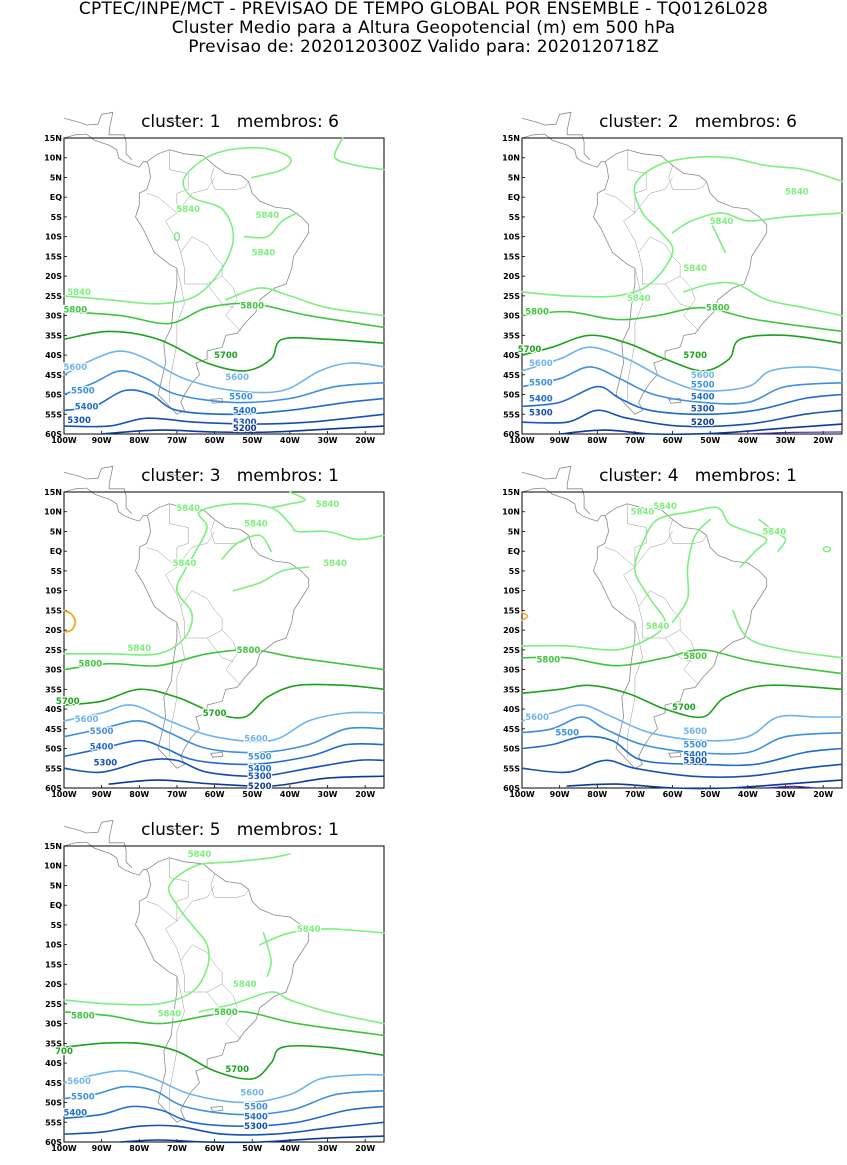 The height and width of the screenshot is (1165, 847). I want to click on lat-tick-label: 40S, so click(53, 355).